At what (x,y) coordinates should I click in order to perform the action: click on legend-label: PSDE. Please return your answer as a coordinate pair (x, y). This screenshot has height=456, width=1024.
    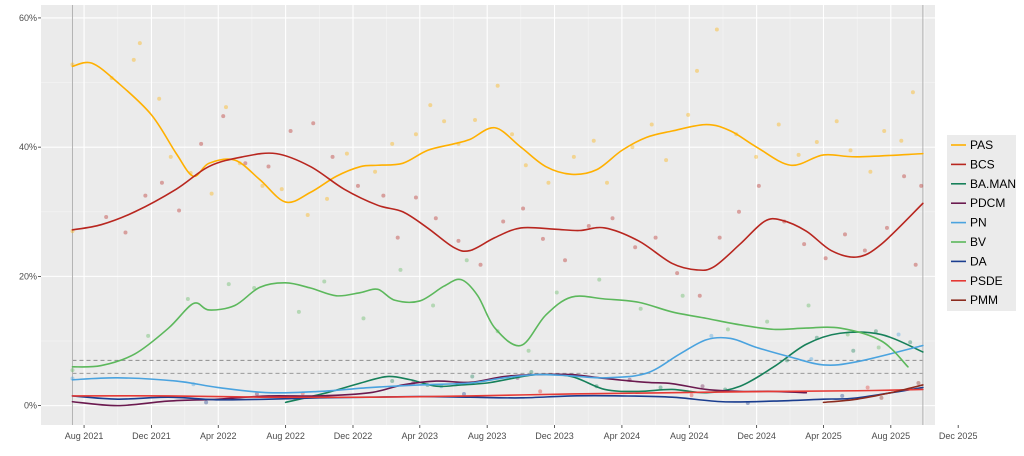
    Looking at the image, I should click on (986, 281).